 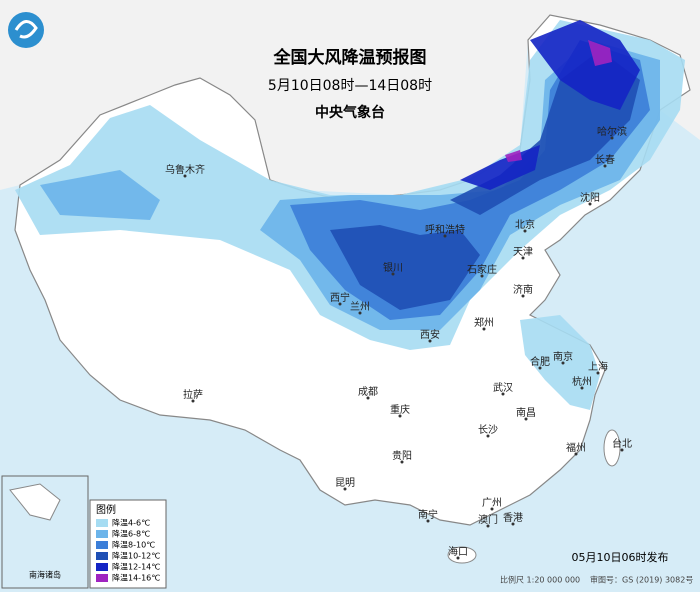 What do you see at coordinates (193, 394) in the screenshot?
I see `city-label: 拉萨` at bounding box center [193, 394].